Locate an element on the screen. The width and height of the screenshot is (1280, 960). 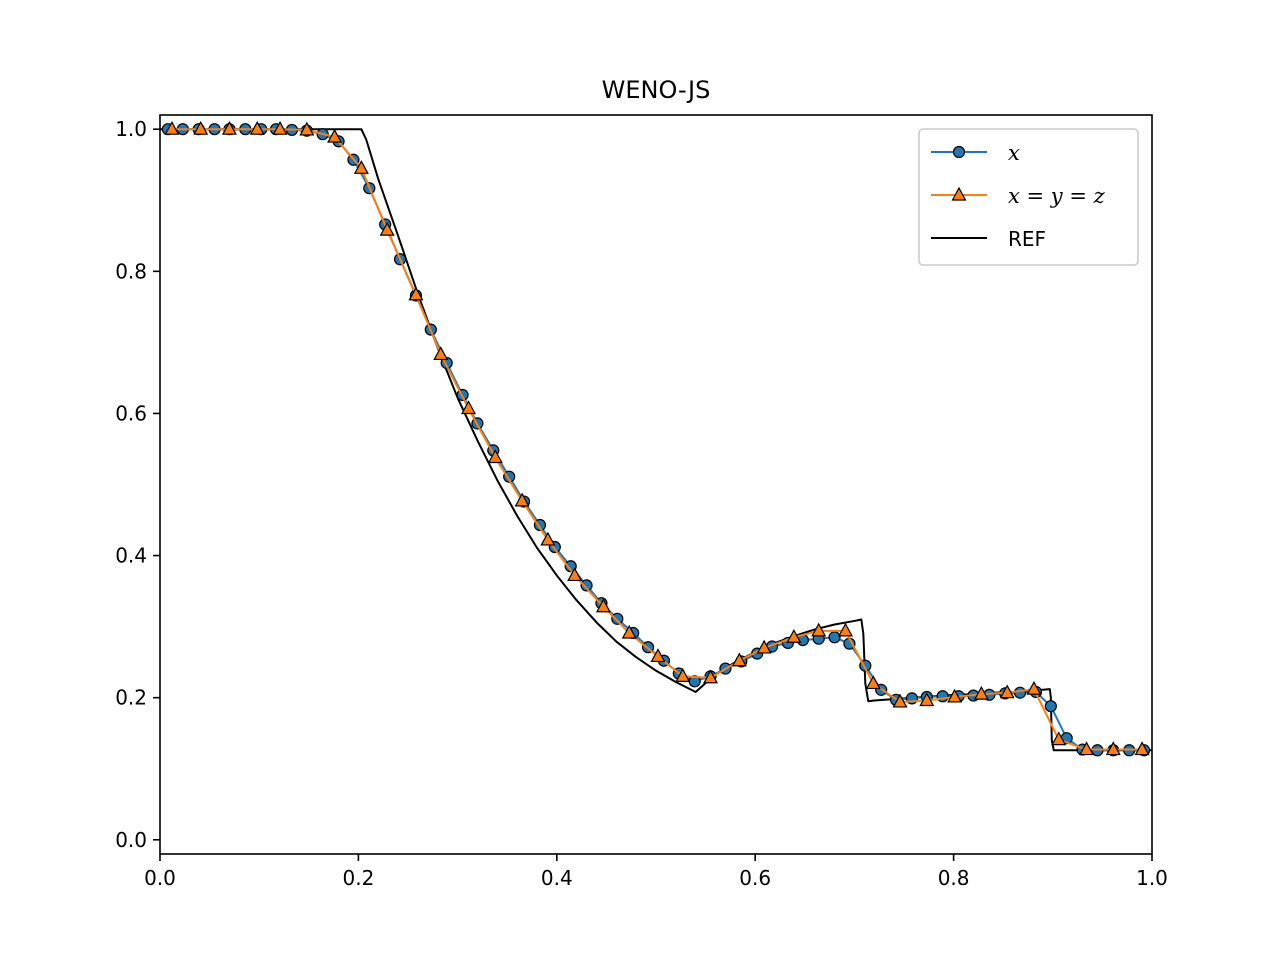
x-tick-label: 0.0 is located at coordinates (160, 878).